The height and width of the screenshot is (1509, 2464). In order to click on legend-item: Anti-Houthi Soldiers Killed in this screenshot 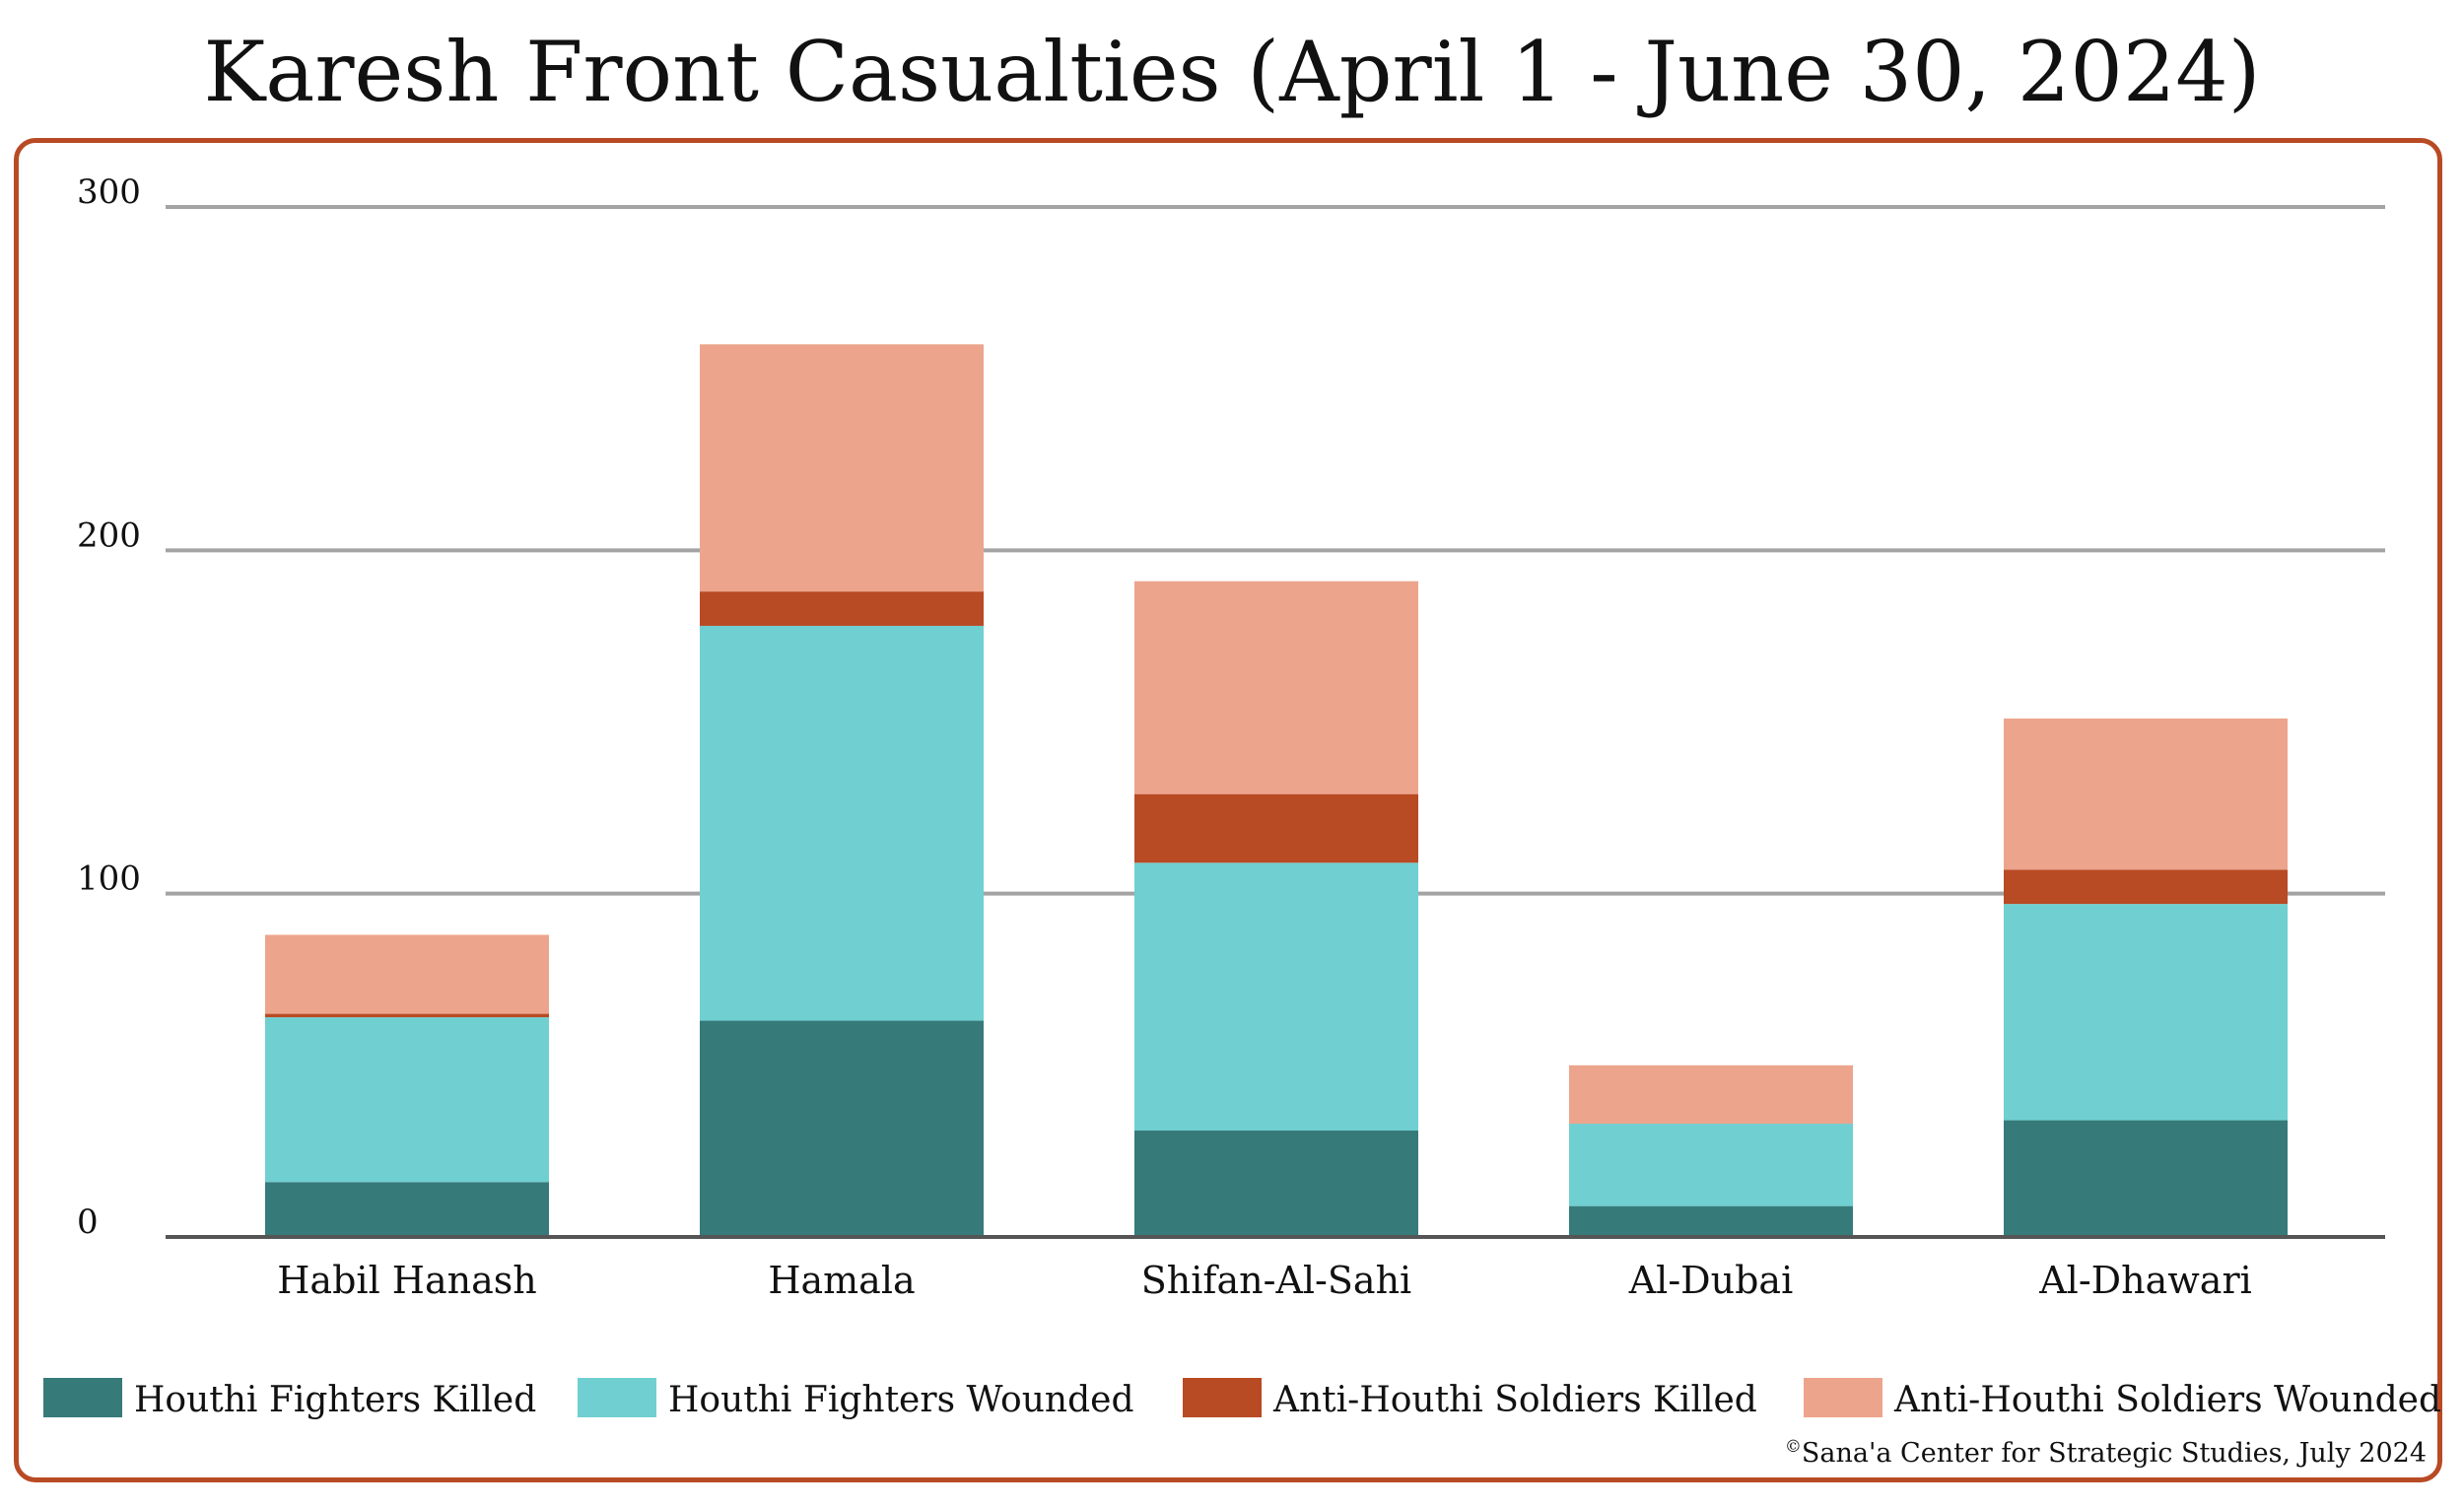, I will do `click(1470, 1399)`.